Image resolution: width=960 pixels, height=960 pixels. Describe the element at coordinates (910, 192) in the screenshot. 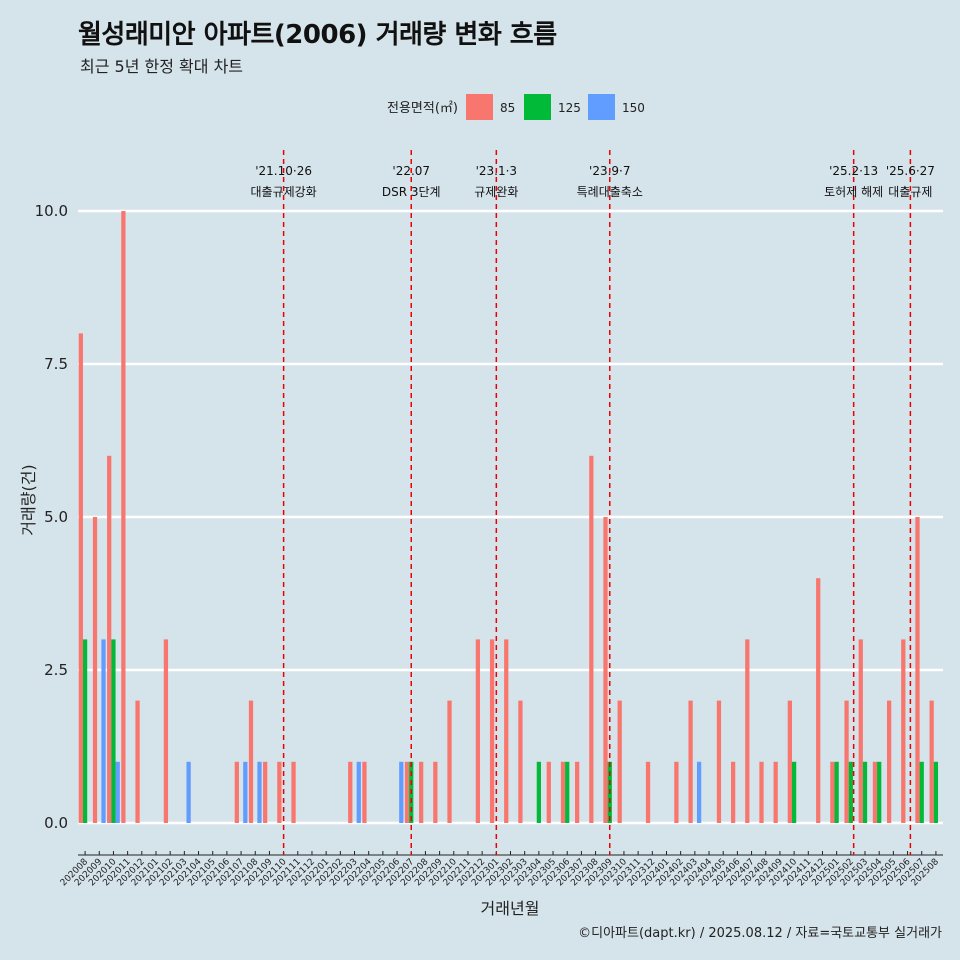

I see `event-label: 대출규제` at that location.